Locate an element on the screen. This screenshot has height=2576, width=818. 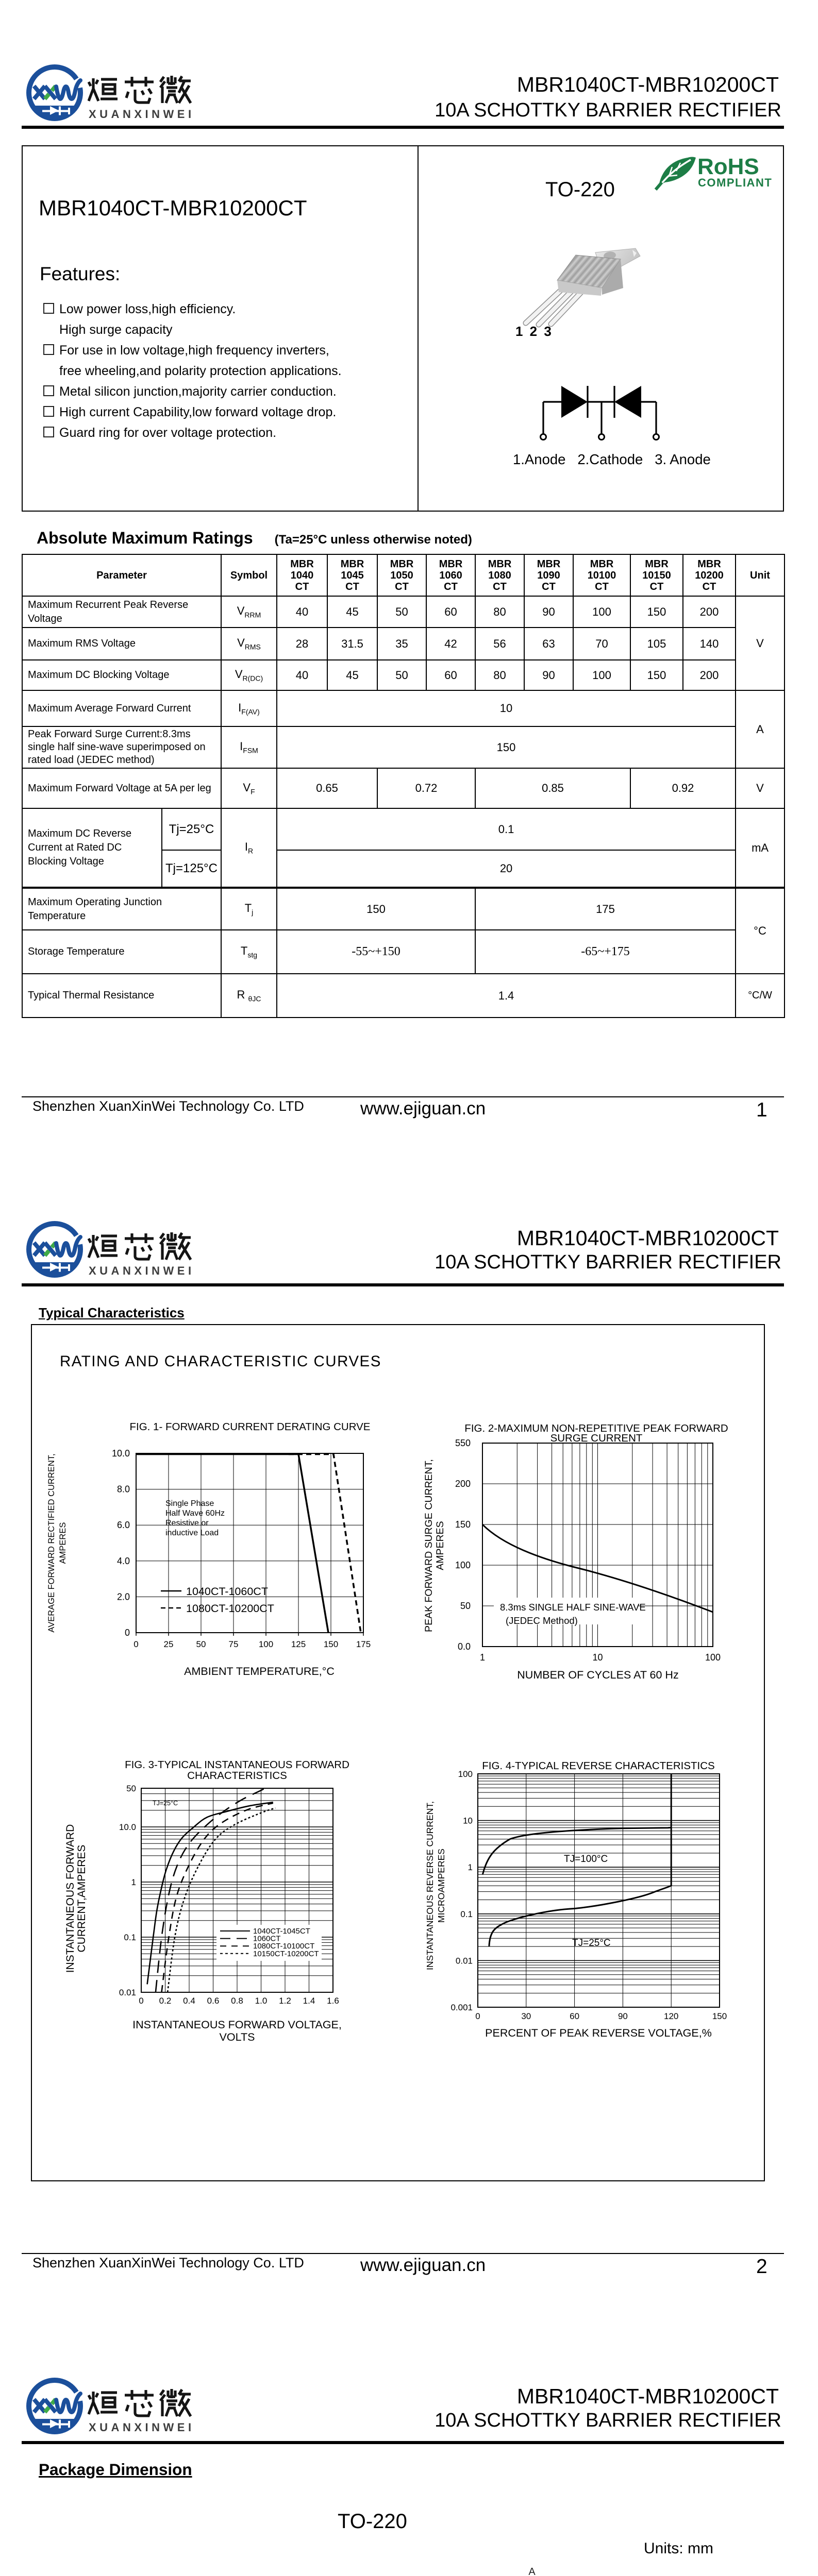
svg-text: 60 is located at coordinates (574, 2016).